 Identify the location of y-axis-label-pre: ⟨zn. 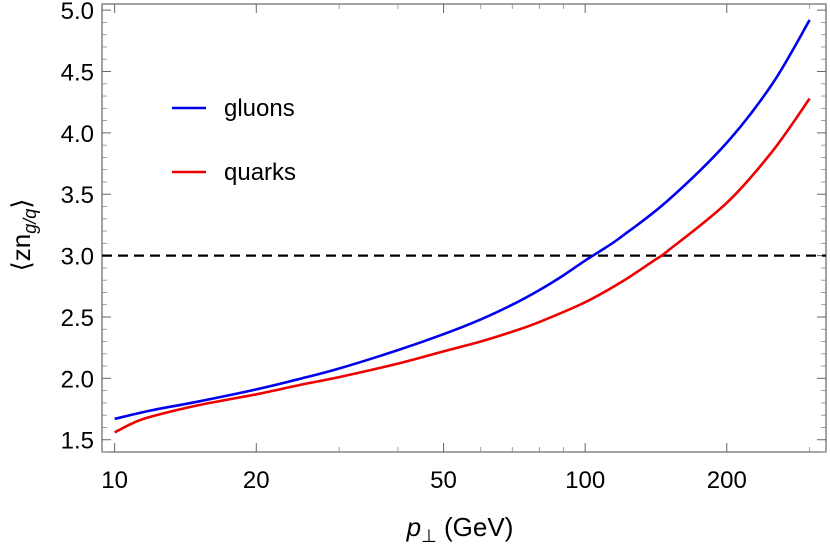
(21, 253).